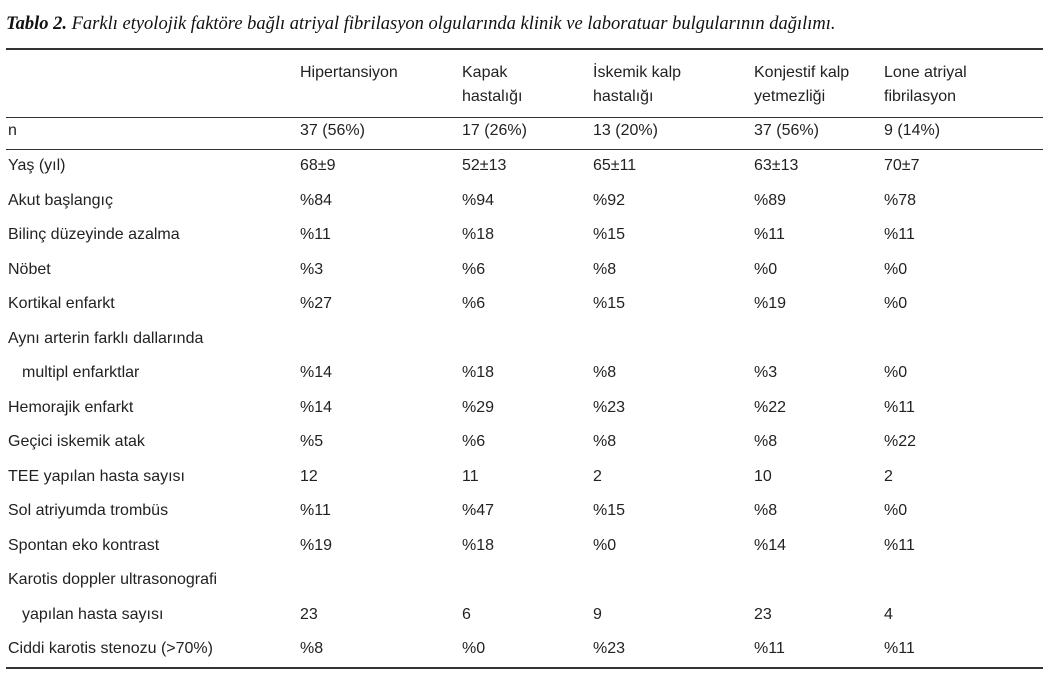 The image size is (1049, 695). What do you see at coordinates (900, 200) in the screenshot?
I see `cell: %78` at bounding box center [900, 200].